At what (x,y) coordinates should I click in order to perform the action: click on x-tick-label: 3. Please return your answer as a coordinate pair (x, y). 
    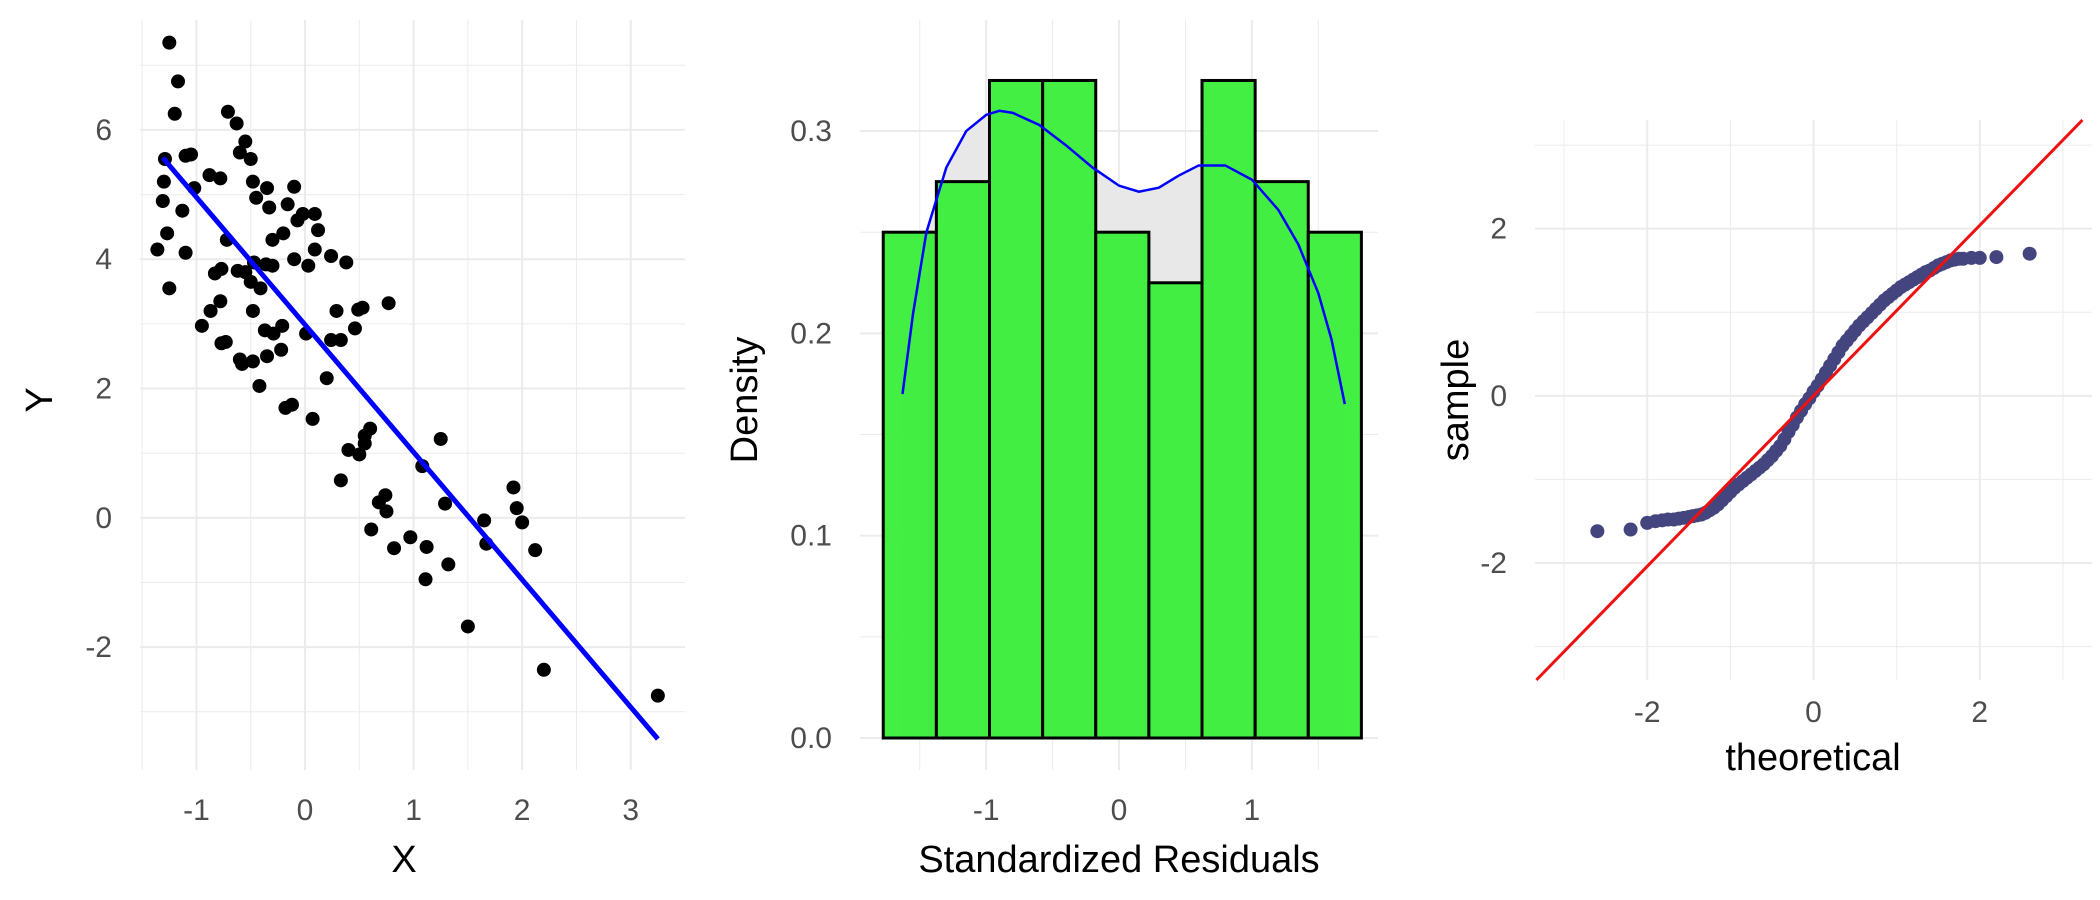
    Looking at the image, I should click on (630, 810).